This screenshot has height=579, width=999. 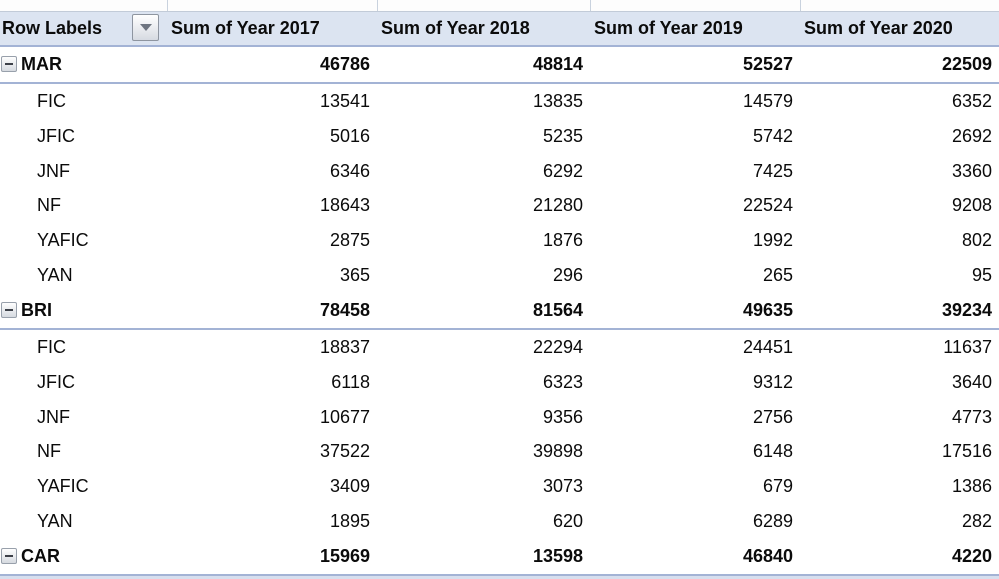 I want to click on value-cell: 6292, so click(x=562, y=170).